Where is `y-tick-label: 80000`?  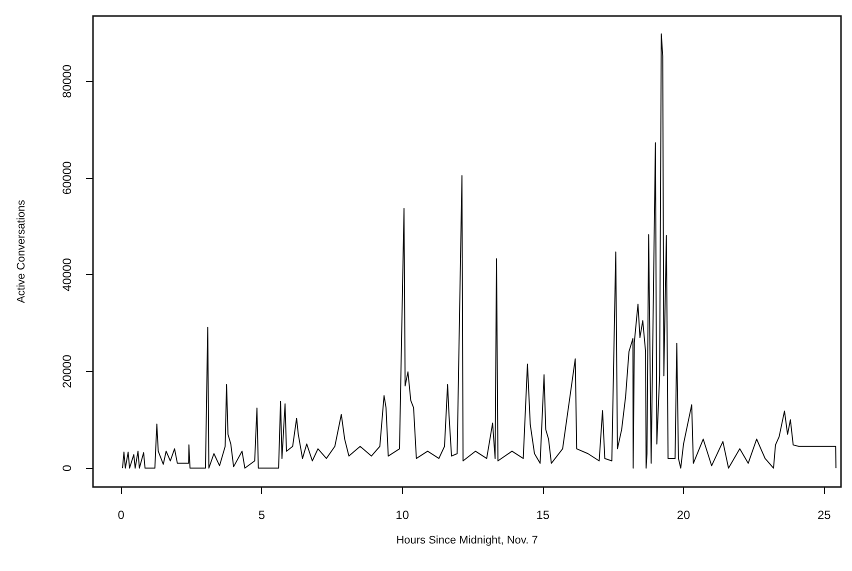 y-tick-label: 80000 is located at coordinates (67, 81).